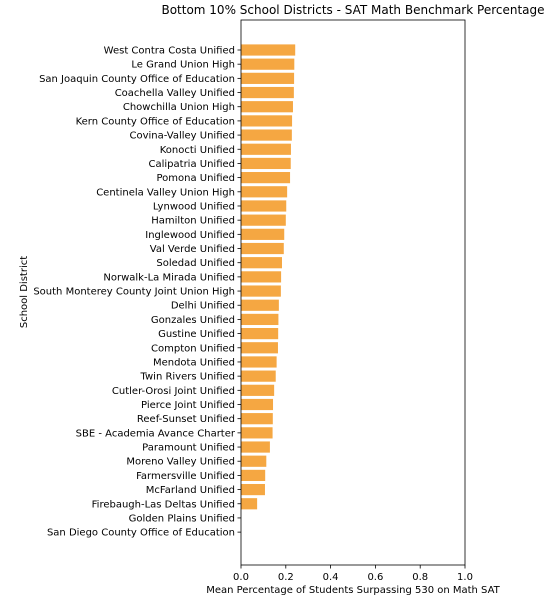 The width and height of the screenshot is (559, 611). I want to click on category-label: Mendota Unified, so click(194, 362).